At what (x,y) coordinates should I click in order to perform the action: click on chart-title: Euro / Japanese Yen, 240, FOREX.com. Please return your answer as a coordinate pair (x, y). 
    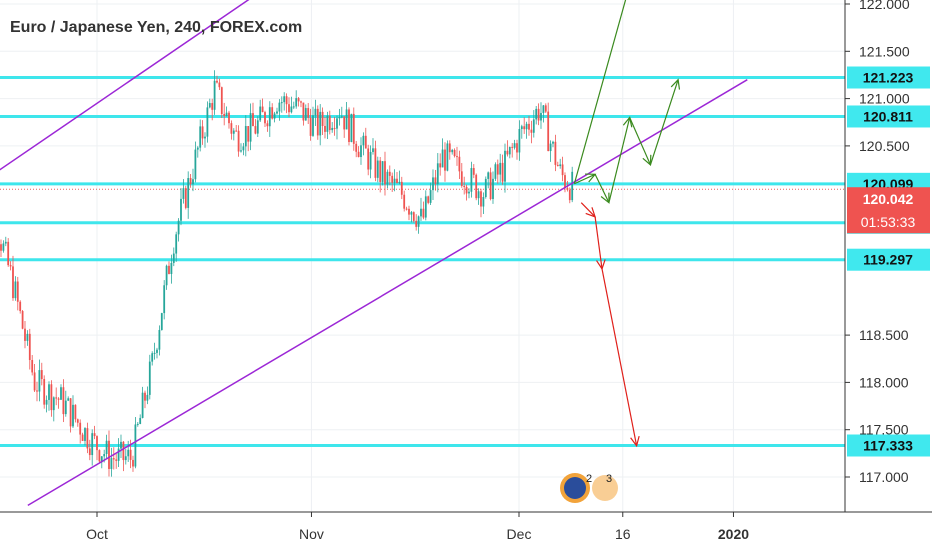
    Looking at the image, I should click on (156, 27).